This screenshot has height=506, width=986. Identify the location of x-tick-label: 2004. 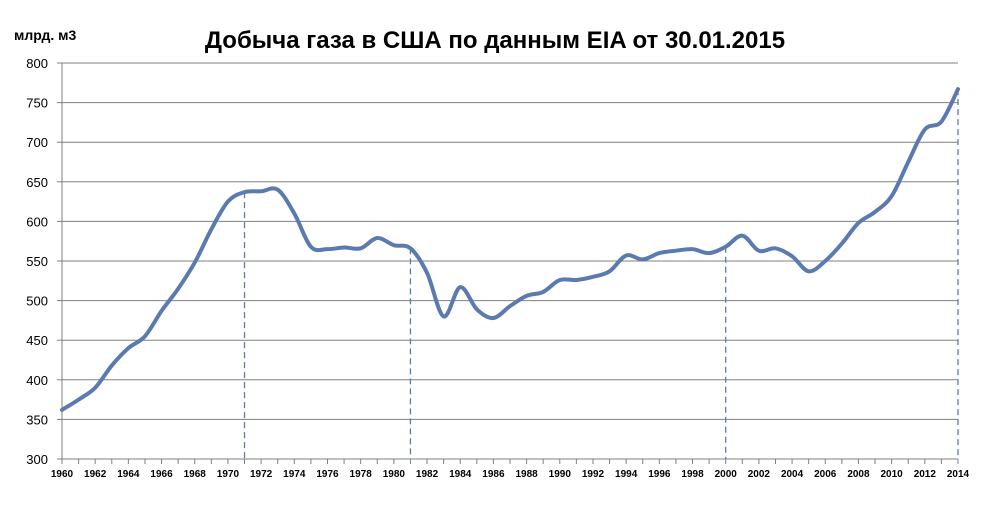
(792, 474).